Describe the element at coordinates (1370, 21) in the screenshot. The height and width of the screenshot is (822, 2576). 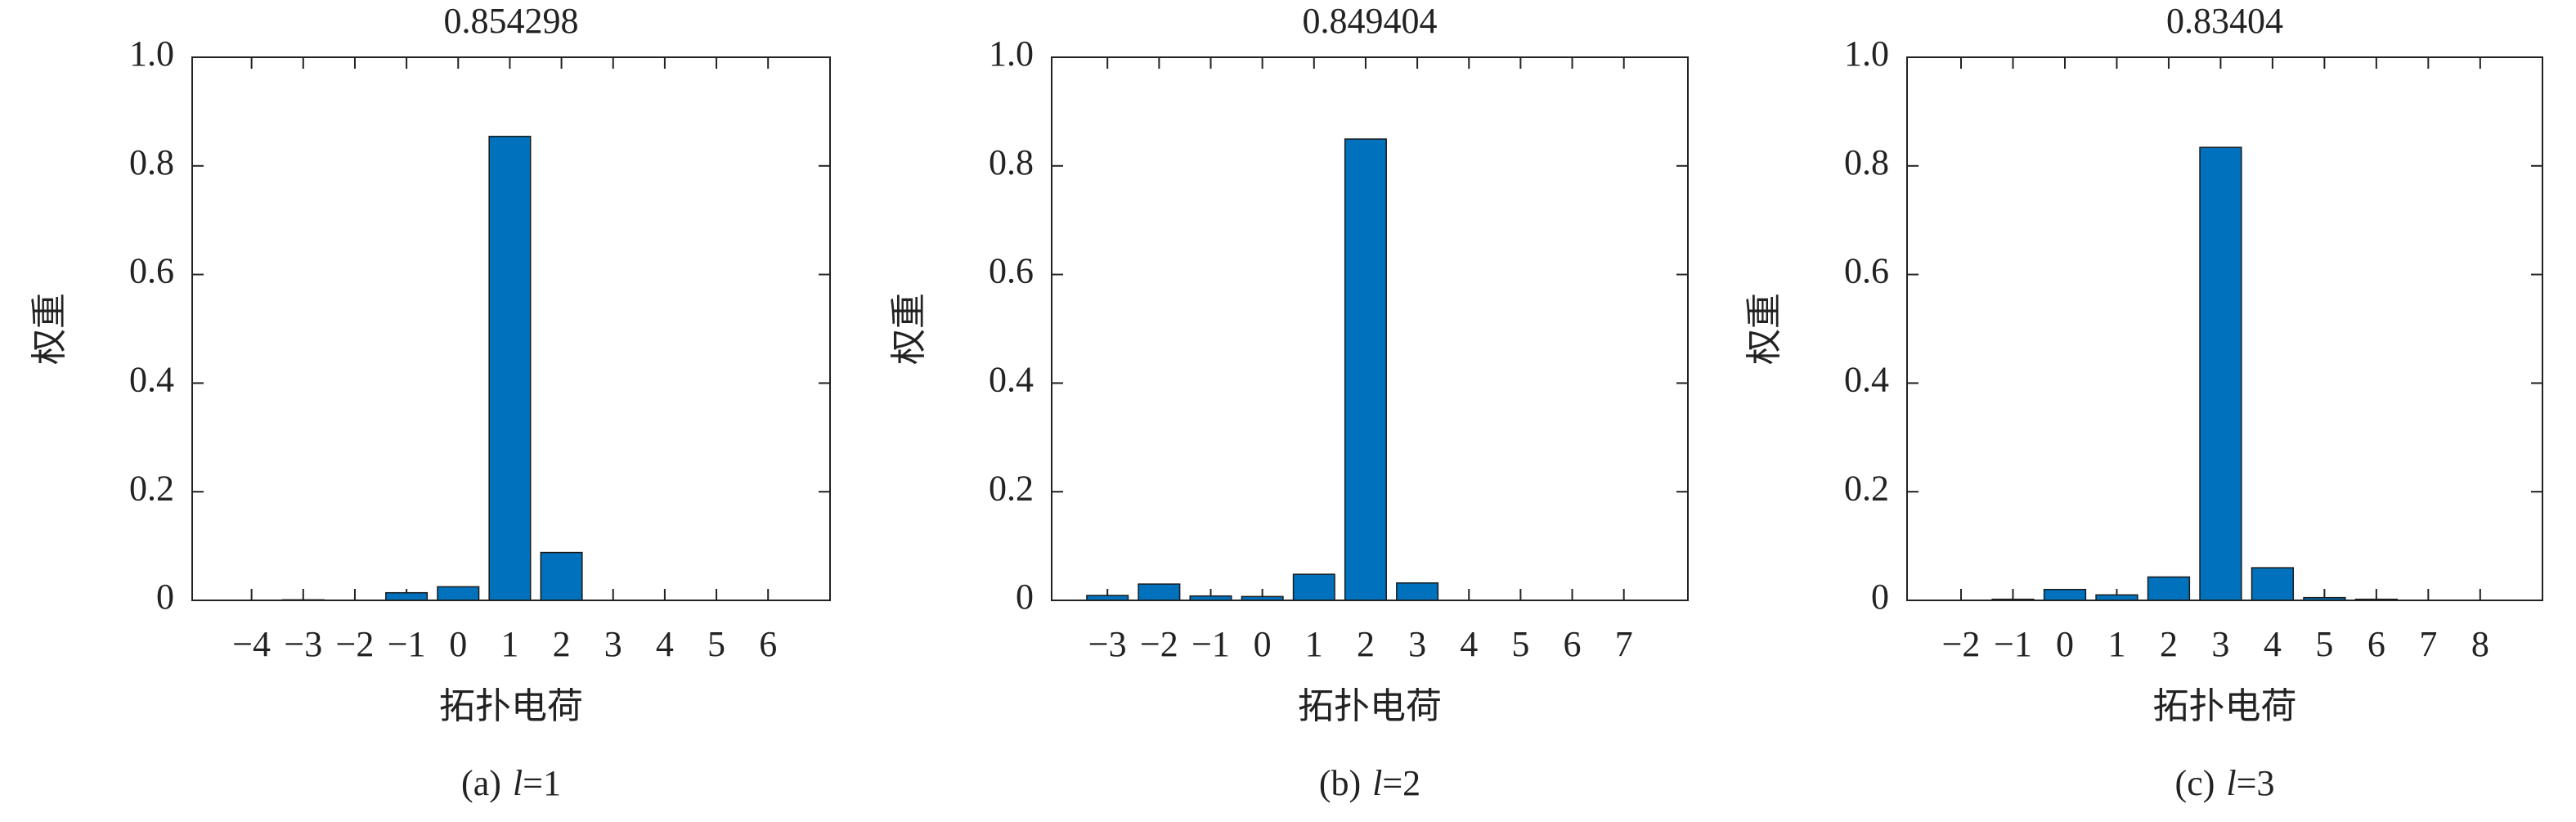
I see `chart-title: 0.849404` at that location.